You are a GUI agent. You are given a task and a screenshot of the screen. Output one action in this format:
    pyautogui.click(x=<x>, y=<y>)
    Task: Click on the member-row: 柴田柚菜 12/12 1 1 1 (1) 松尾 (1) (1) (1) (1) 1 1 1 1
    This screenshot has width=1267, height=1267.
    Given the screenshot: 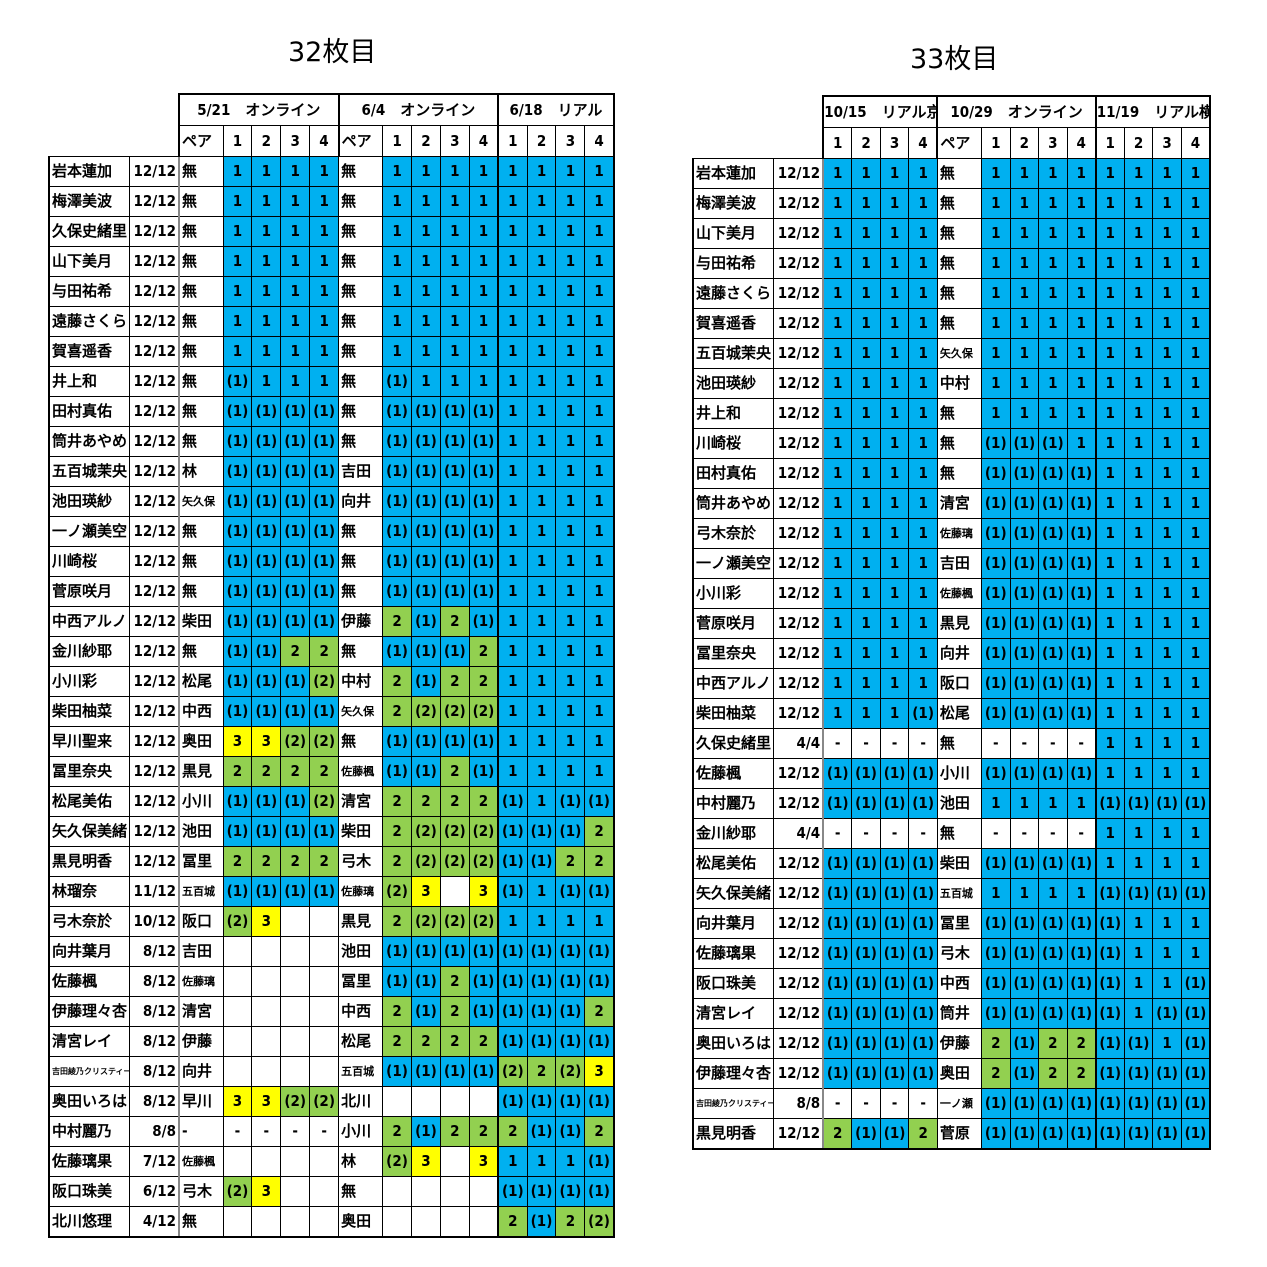 What is the action you would take?
    pyautogui.click(x=951, y=713)
    